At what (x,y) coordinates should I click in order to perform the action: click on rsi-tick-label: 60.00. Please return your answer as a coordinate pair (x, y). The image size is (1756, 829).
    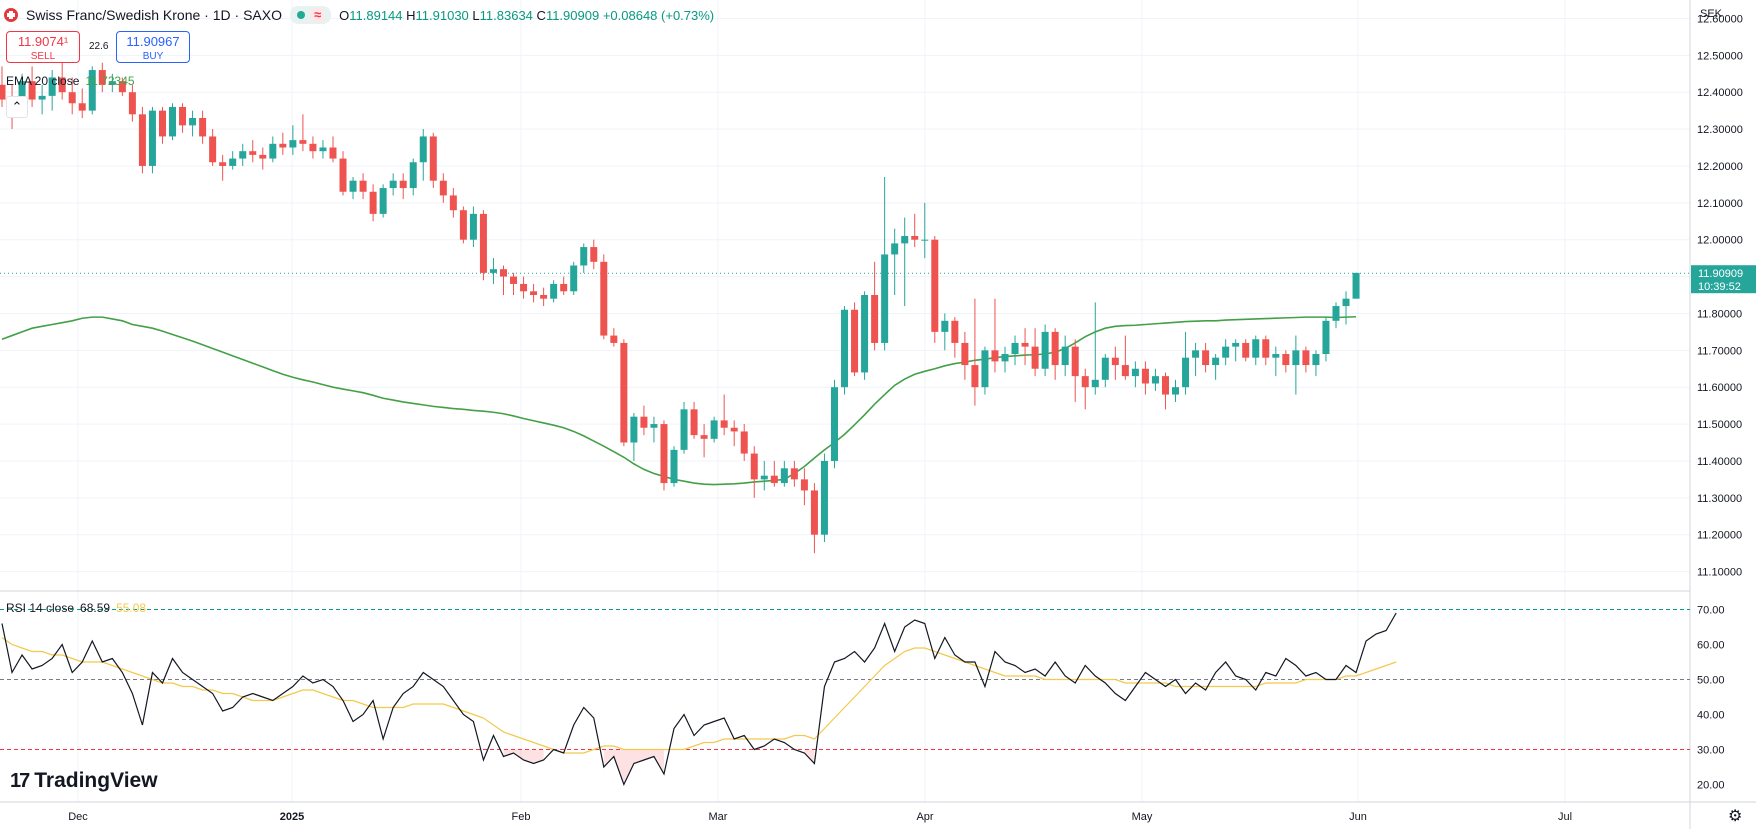
    Looking at the image, I should click on (1711, 646).